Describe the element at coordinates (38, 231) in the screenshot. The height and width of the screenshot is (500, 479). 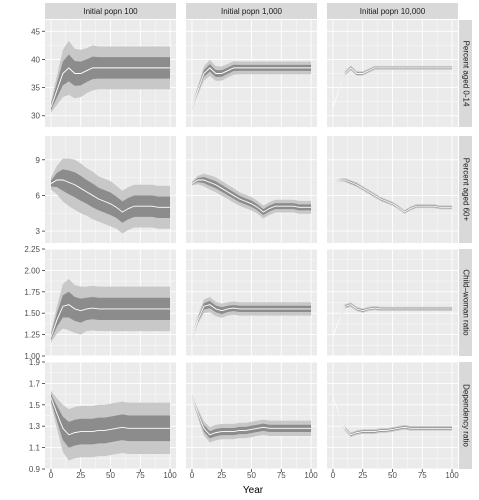
I see `y-tick-label: 3` at that location.